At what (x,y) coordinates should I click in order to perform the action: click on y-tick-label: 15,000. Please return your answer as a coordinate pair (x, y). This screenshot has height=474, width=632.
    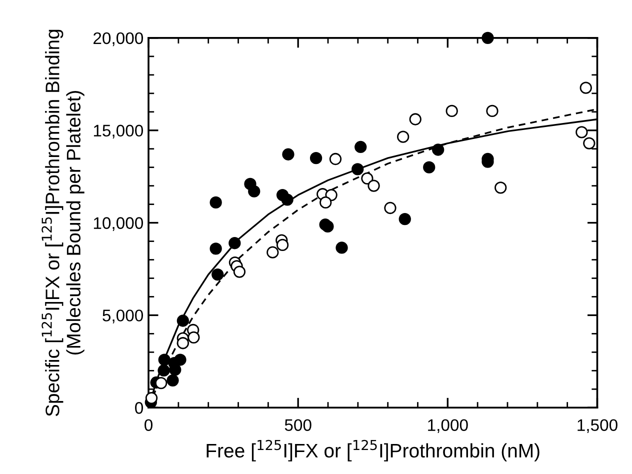
    Looking at the image, I should click on (119, 131).